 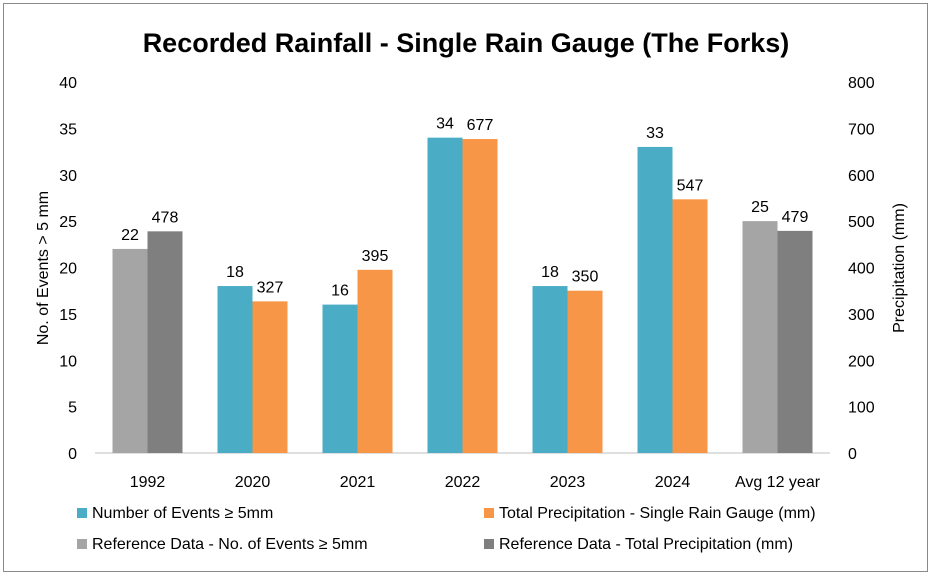 I want to click on y-right-tick-800: 800, so click(x=861, y=83).